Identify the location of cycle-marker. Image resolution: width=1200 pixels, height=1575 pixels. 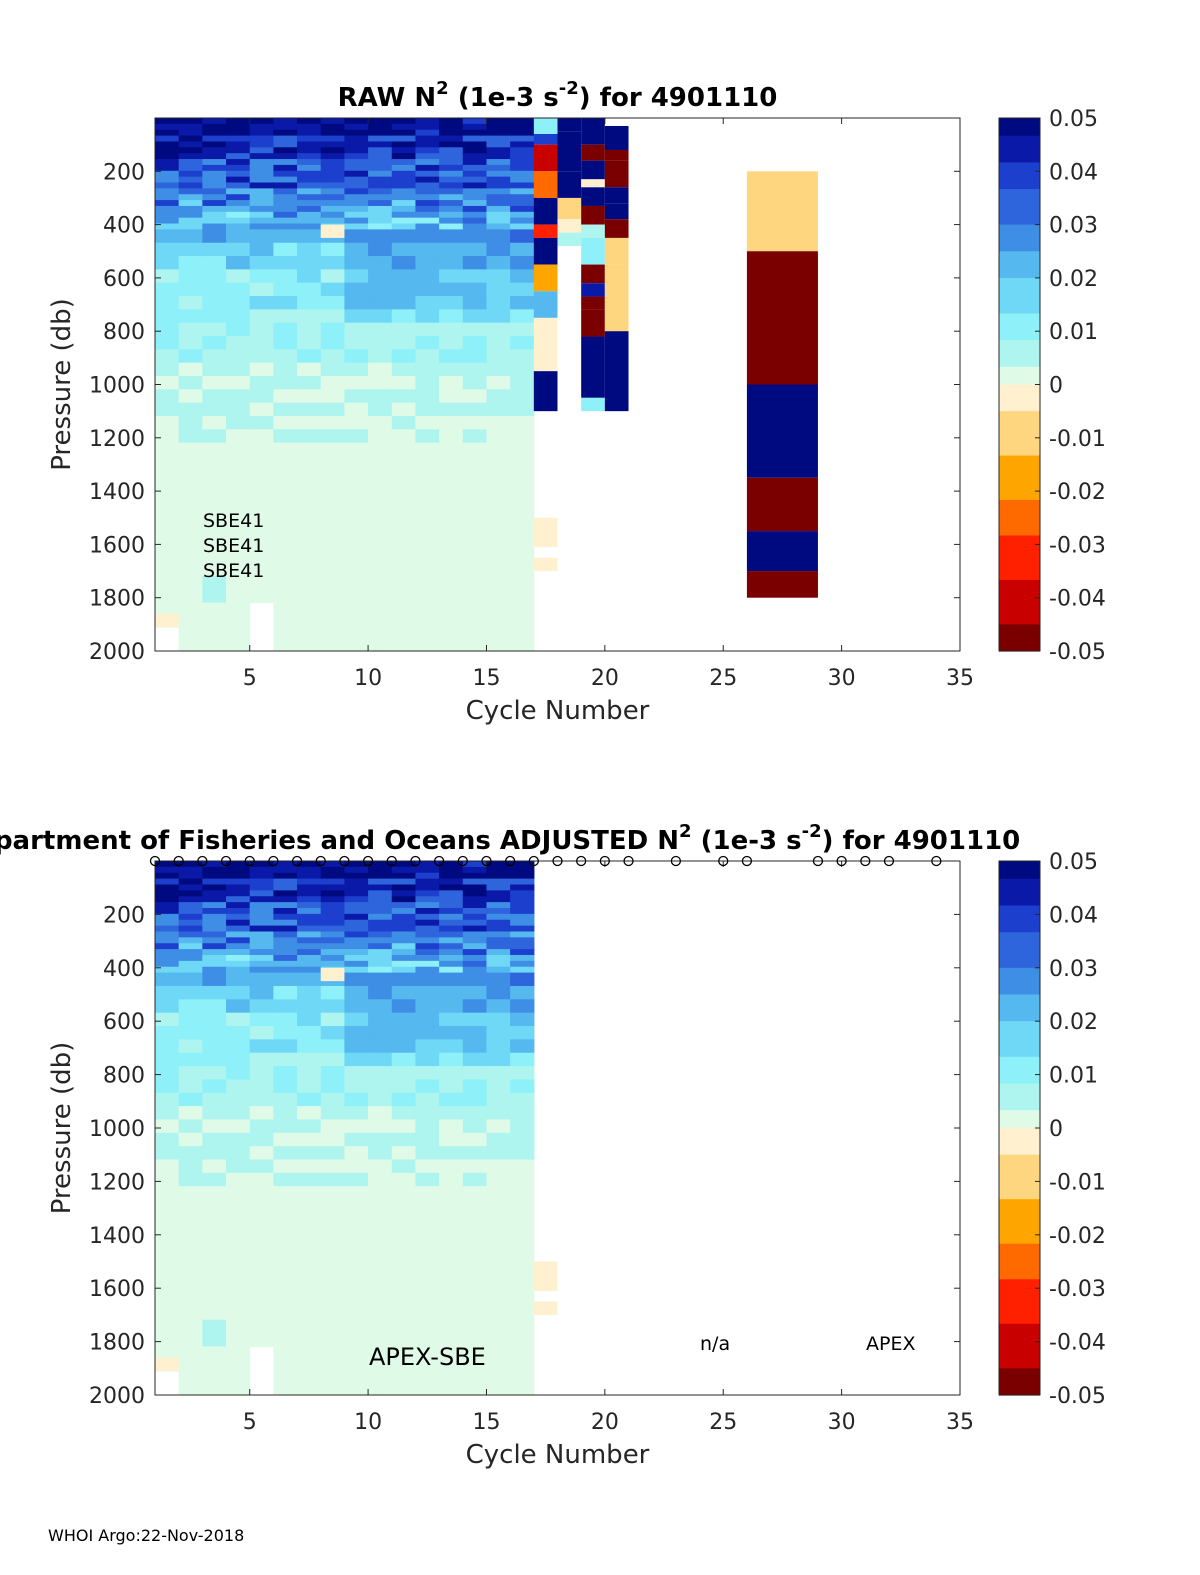
(320, 861).